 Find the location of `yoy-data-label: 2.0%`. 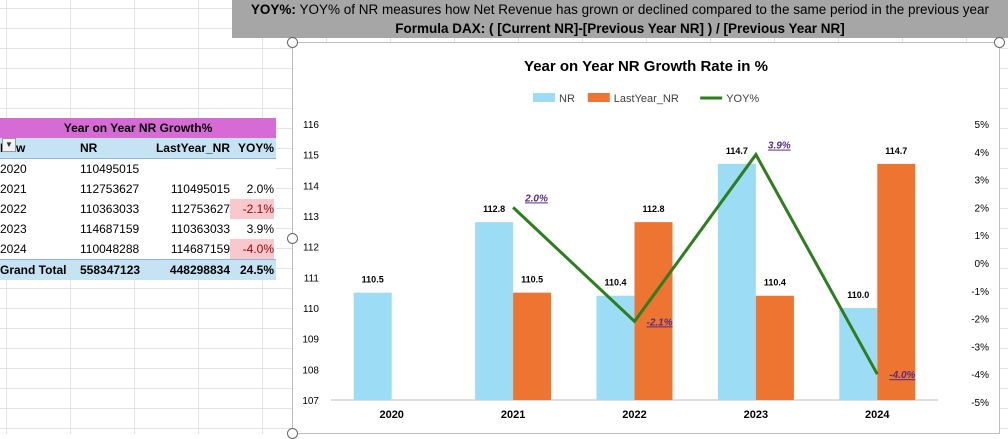

yoy-data-label: 2.0% is located at coordinates (536, 198).